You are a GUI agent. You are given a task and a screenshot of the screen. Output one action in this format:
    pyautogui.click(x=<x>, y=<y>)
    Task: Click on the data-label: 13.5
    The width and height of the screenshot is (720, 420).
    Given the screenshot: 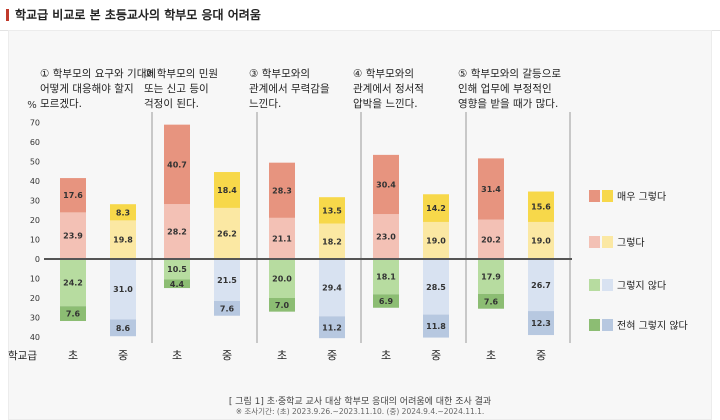 What is the action you would take?
    pyautogui.click(x=332, y=210)
    